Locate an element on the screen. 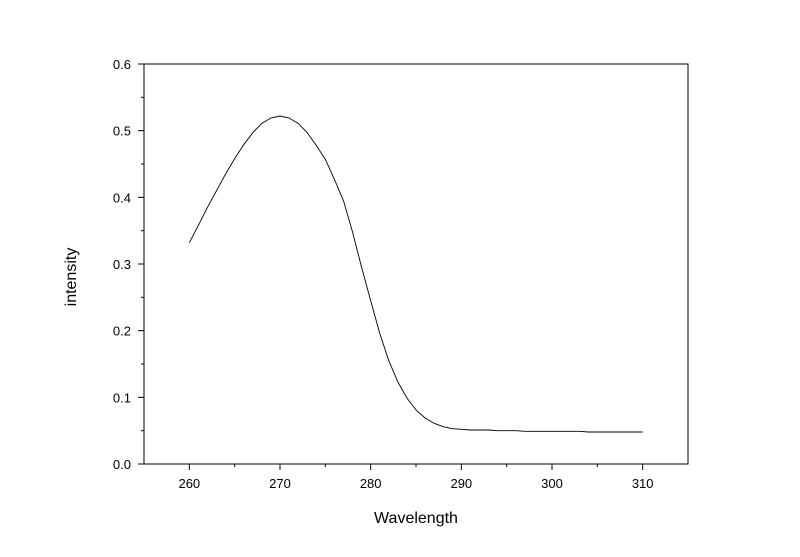 This screenshot has height=557, width=800. x-tick-label: 280 is located at coordinates (371, 483).